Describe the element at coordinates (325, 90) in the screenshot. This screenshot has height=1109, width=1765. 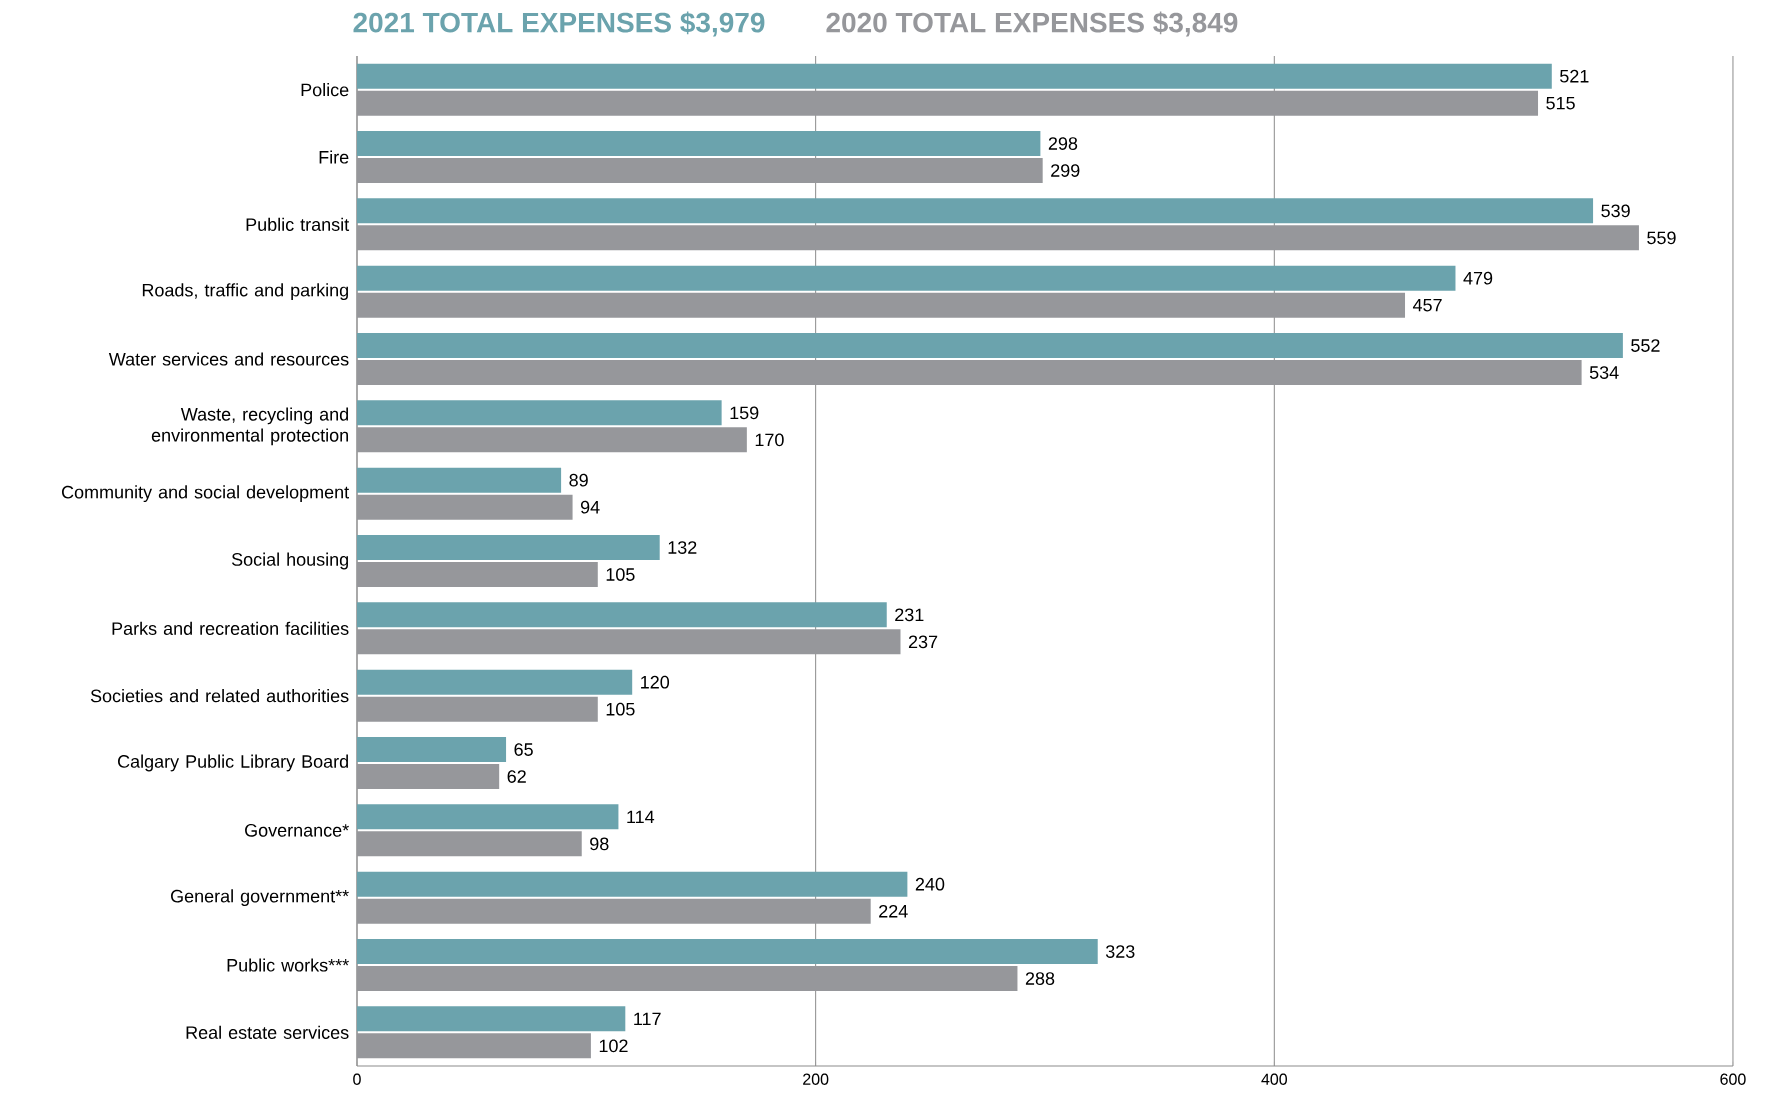
I see `y-tick-label: Police` at that location.